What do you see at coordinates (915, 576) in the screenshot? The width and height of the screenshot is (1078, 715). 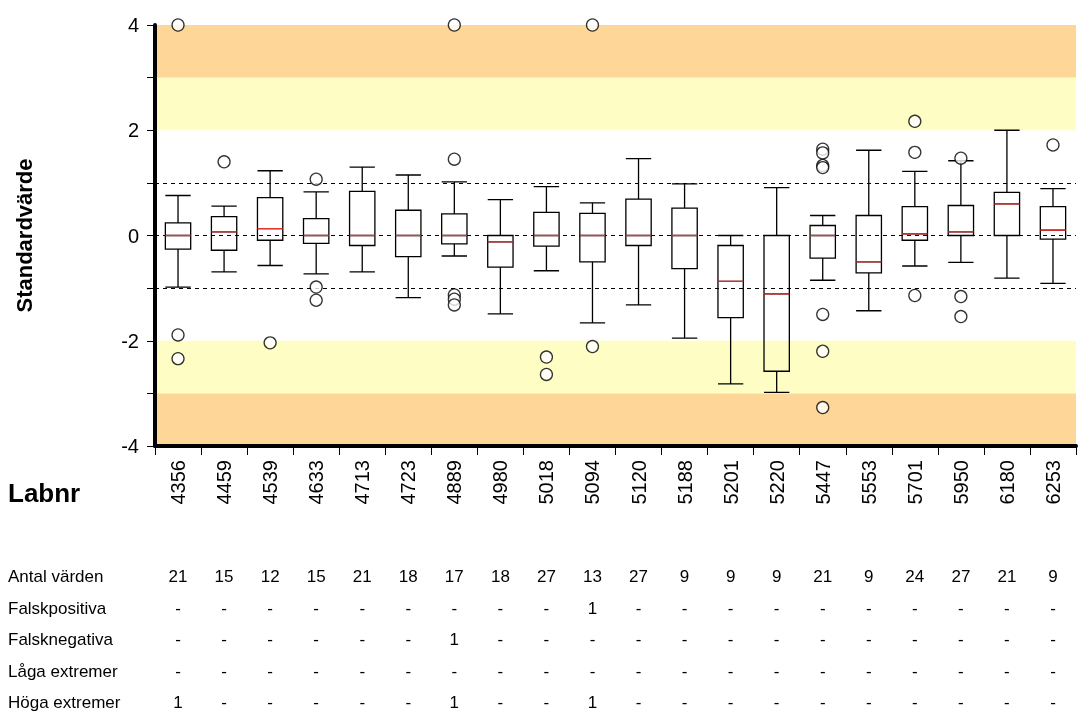 I see `text: 24` at bounding box center [915, 576].